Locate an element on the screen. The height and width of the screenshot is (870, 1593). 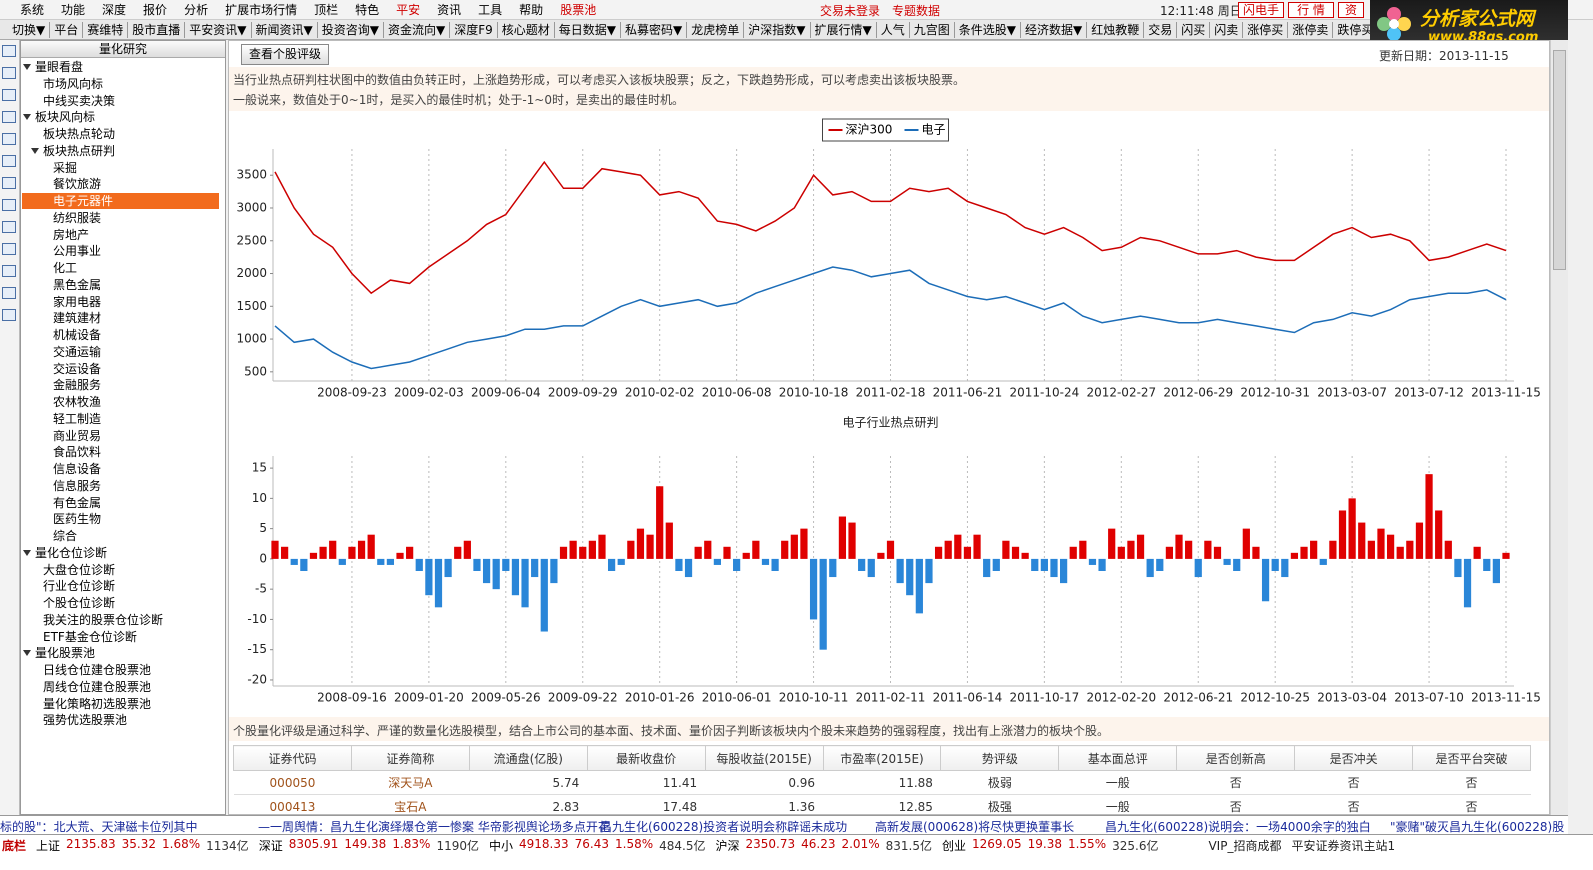
tree-item: 家用电器 is located at coordinates (77, 301).